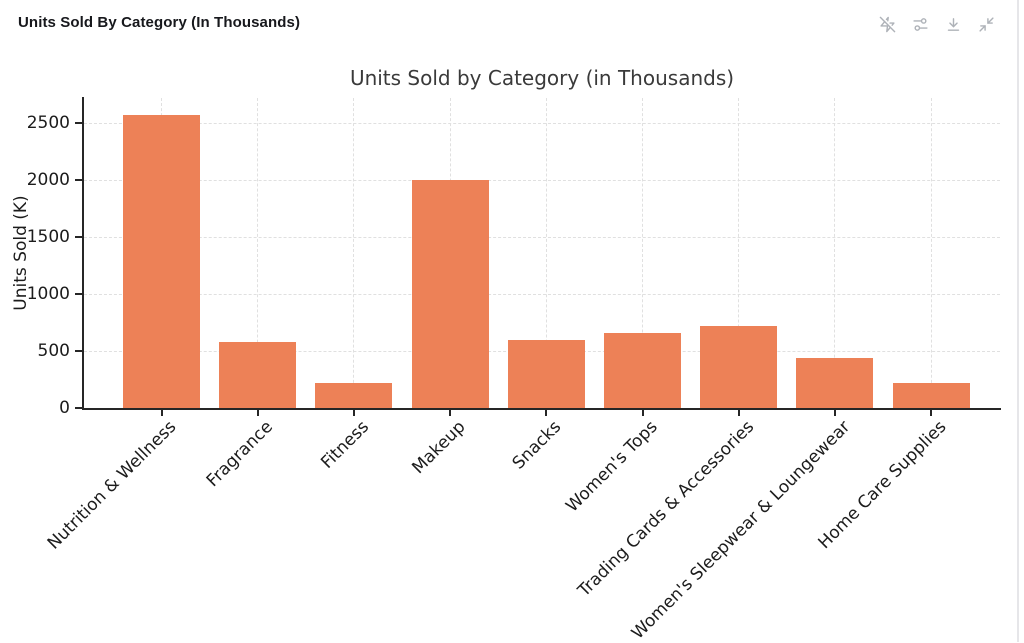 The height and width of the screenshot is (643, 1024). I want to click on zap-off-icon, so click(887, 24).